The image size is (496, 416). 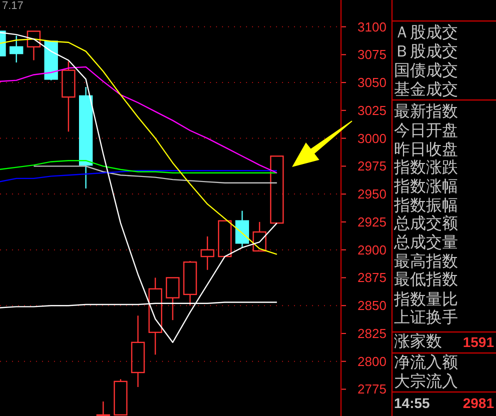 What do you see at coordinates (426, 33) in the screenshot?
I see `text: Ａ股成交` at bounding box center [426, 33].